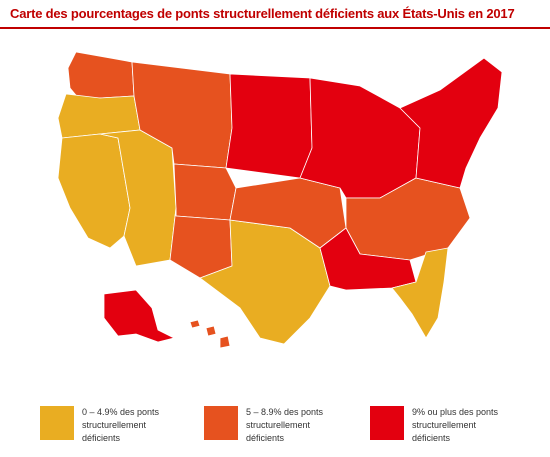 The image size is (550, 457). I want to click on region-dakotas-nebraska, so click(269, 126).